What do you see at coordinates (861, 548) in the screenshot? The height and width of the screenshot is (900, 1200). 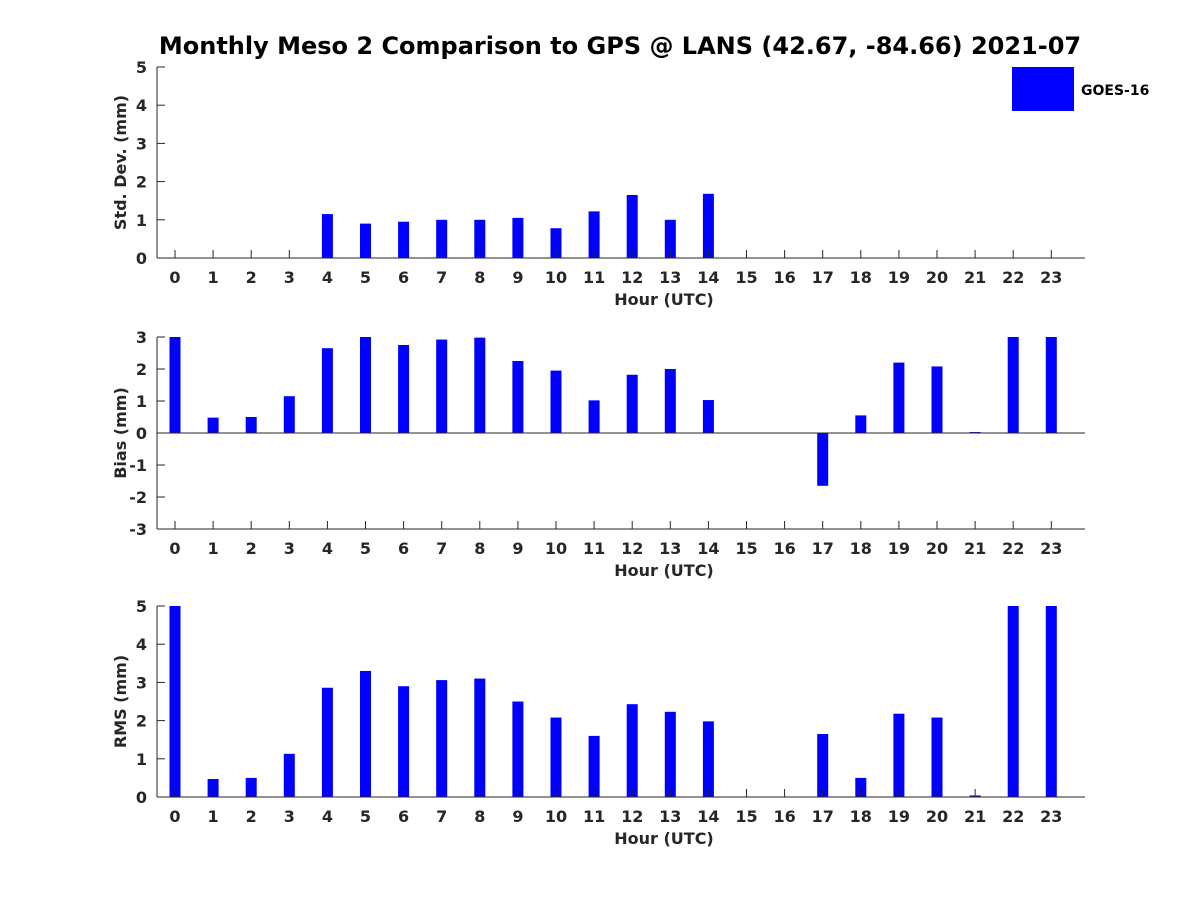 I see `x-tick-label: 18` at bounding box center [861, 548].